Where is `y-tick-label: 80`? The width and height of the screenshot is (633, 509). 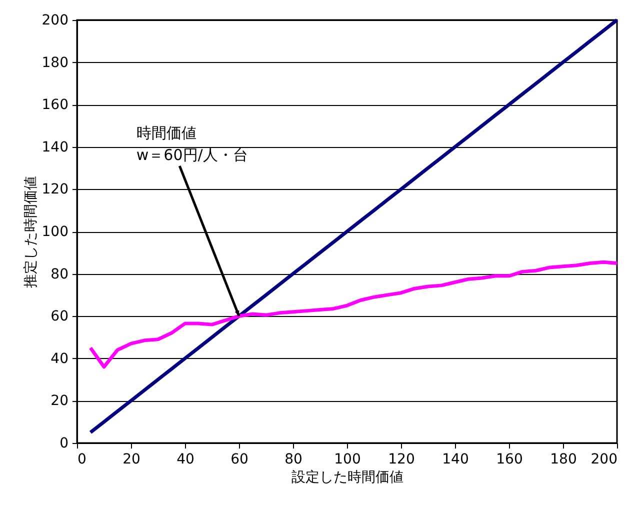 y-tick-label: 80 is located at coordinates (59, 274).